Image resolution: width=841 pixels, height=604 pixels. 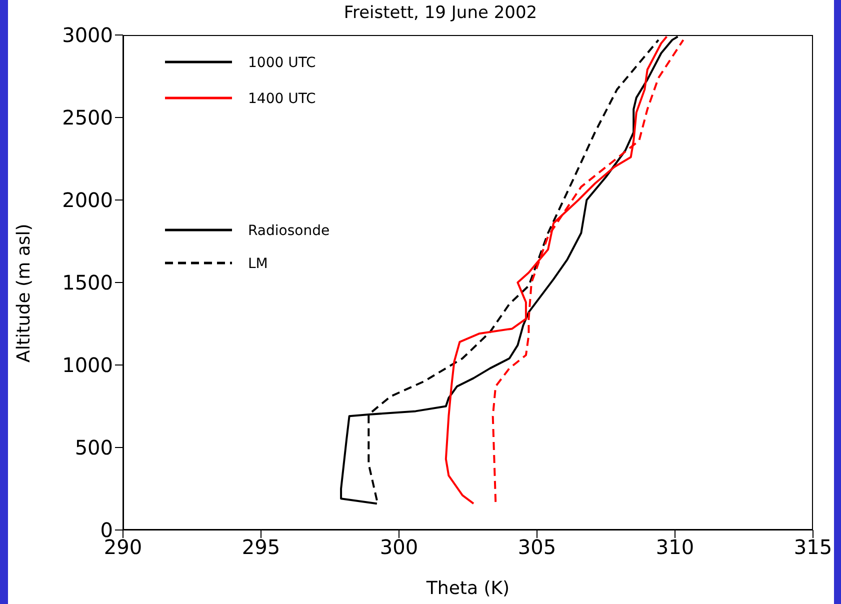 I want to click on chart-title: Freistett, 19 June 2002, so click(x=441, y=13).